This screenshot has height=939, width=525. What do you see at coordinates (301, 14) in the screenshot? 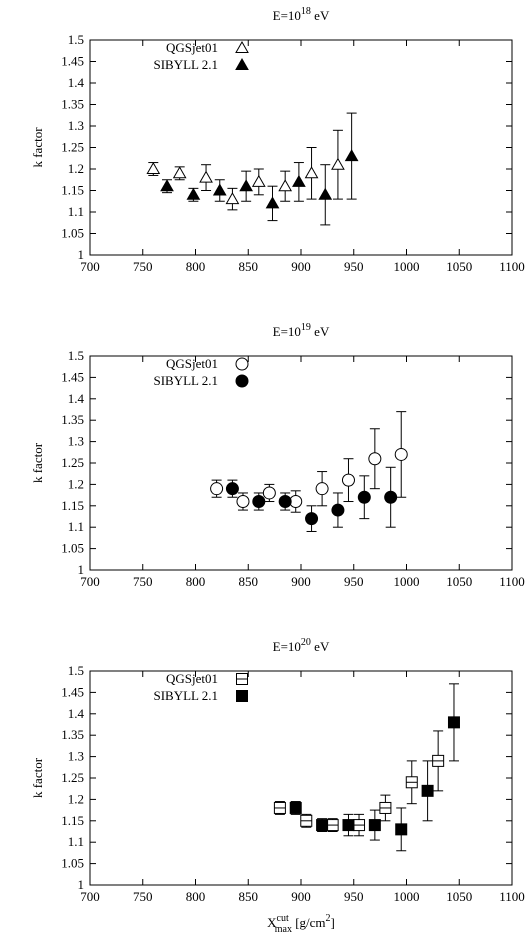
I see `chart-title: E=1018 eV` at bounding box center [301, 14].